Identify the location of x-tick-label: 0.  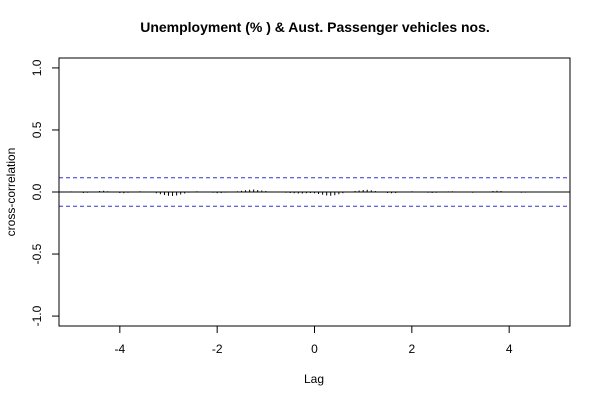
(314, 349).